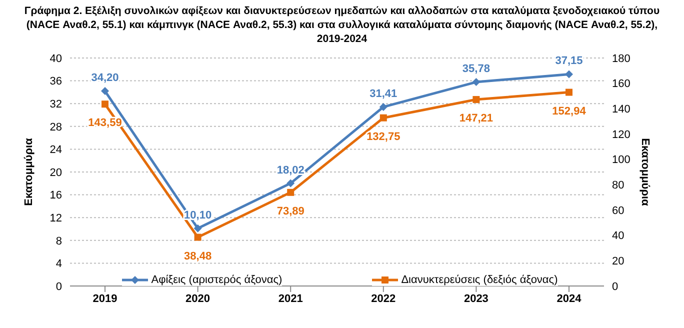  Describe the element at coordinates (59, 241) in the screenshot. I see `y-tick-label: 8` at that location.